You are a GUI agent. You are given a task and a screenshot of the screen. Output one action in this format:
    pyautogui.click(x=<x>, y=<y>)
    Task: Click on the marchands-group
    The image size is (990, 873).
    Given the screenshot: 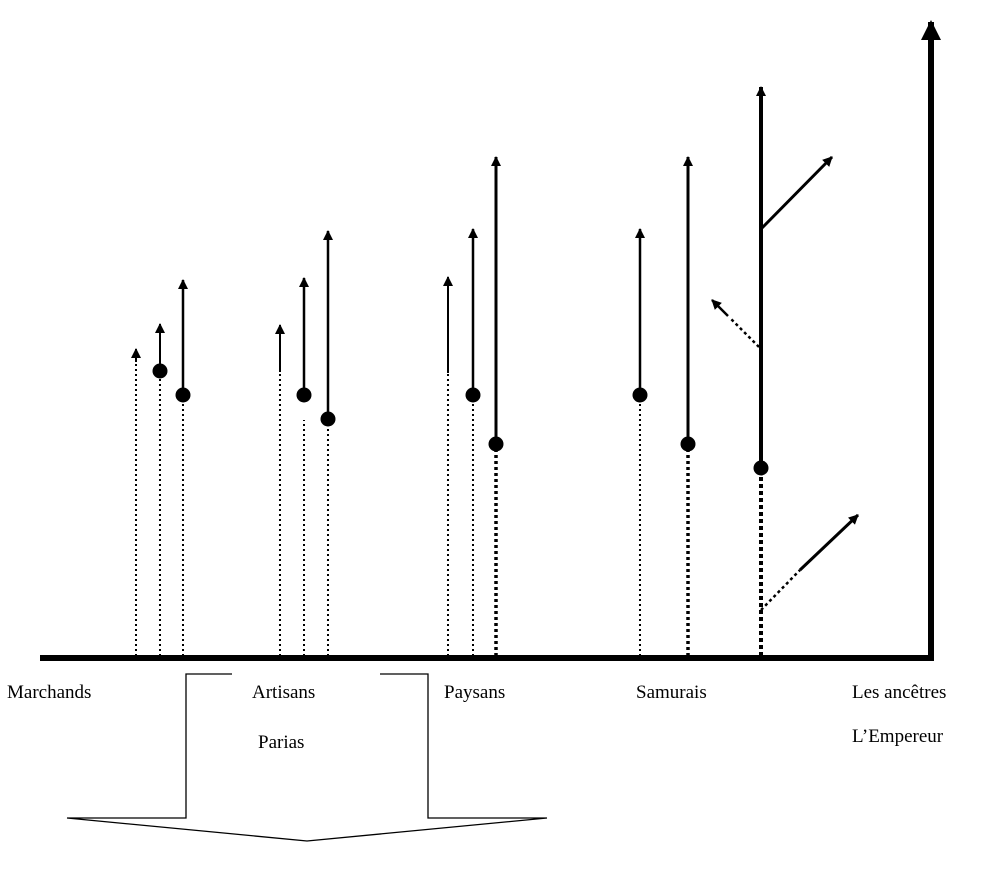 What is the action you would take?
    pyautogui.click(x=161, y=467)
    